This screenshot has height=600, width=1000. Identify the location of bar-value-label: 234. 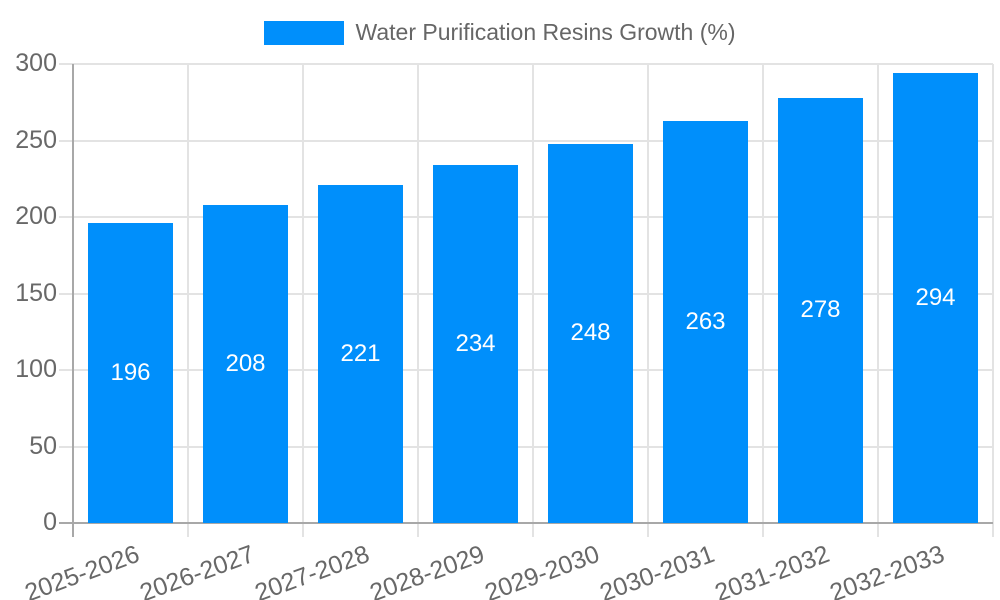
(475, 343).